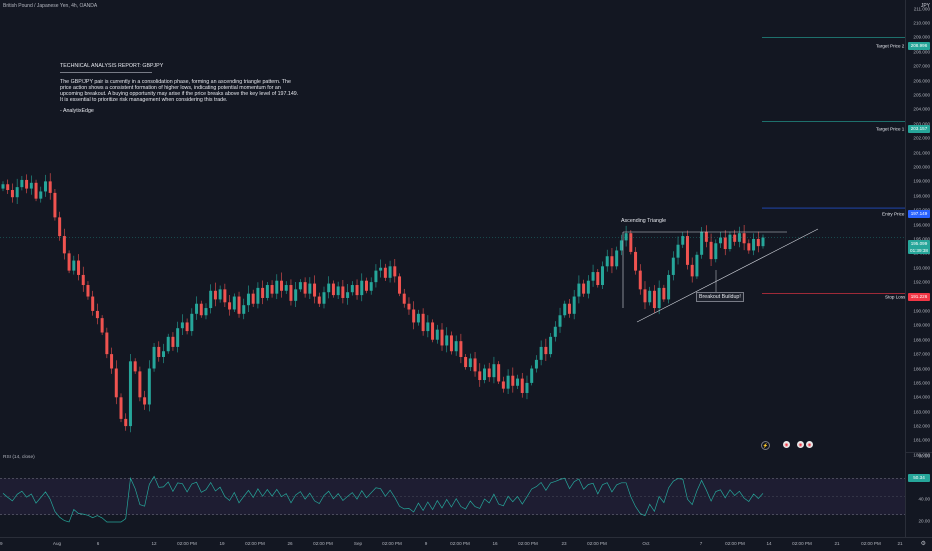  What do you see at coordinates (290, 543) in the screenshot?
I see `time-tick-label: 26` at bounding box center [290, 543].